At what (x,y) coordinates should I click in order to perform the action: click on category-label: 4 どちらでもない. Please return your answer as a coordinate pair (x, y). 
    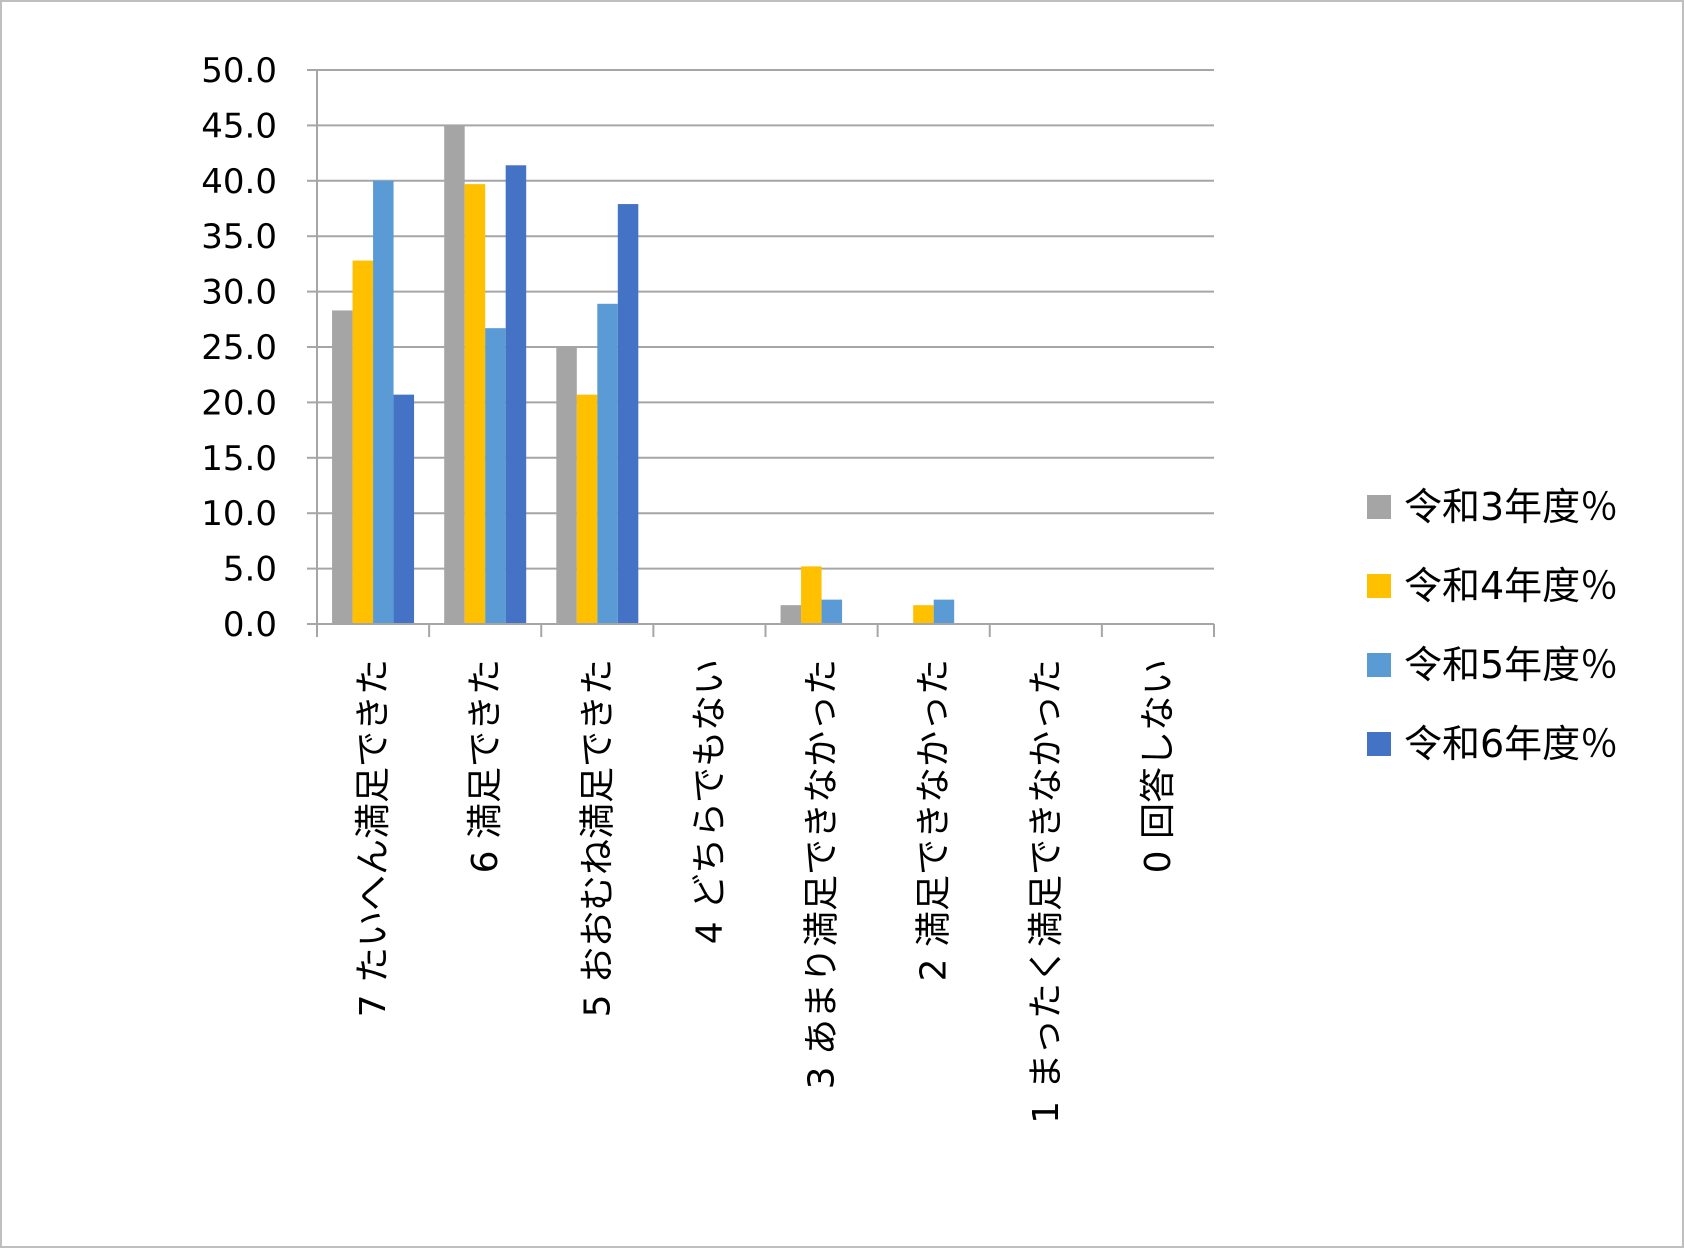
    Looking at the image, I should click on (709, 801).